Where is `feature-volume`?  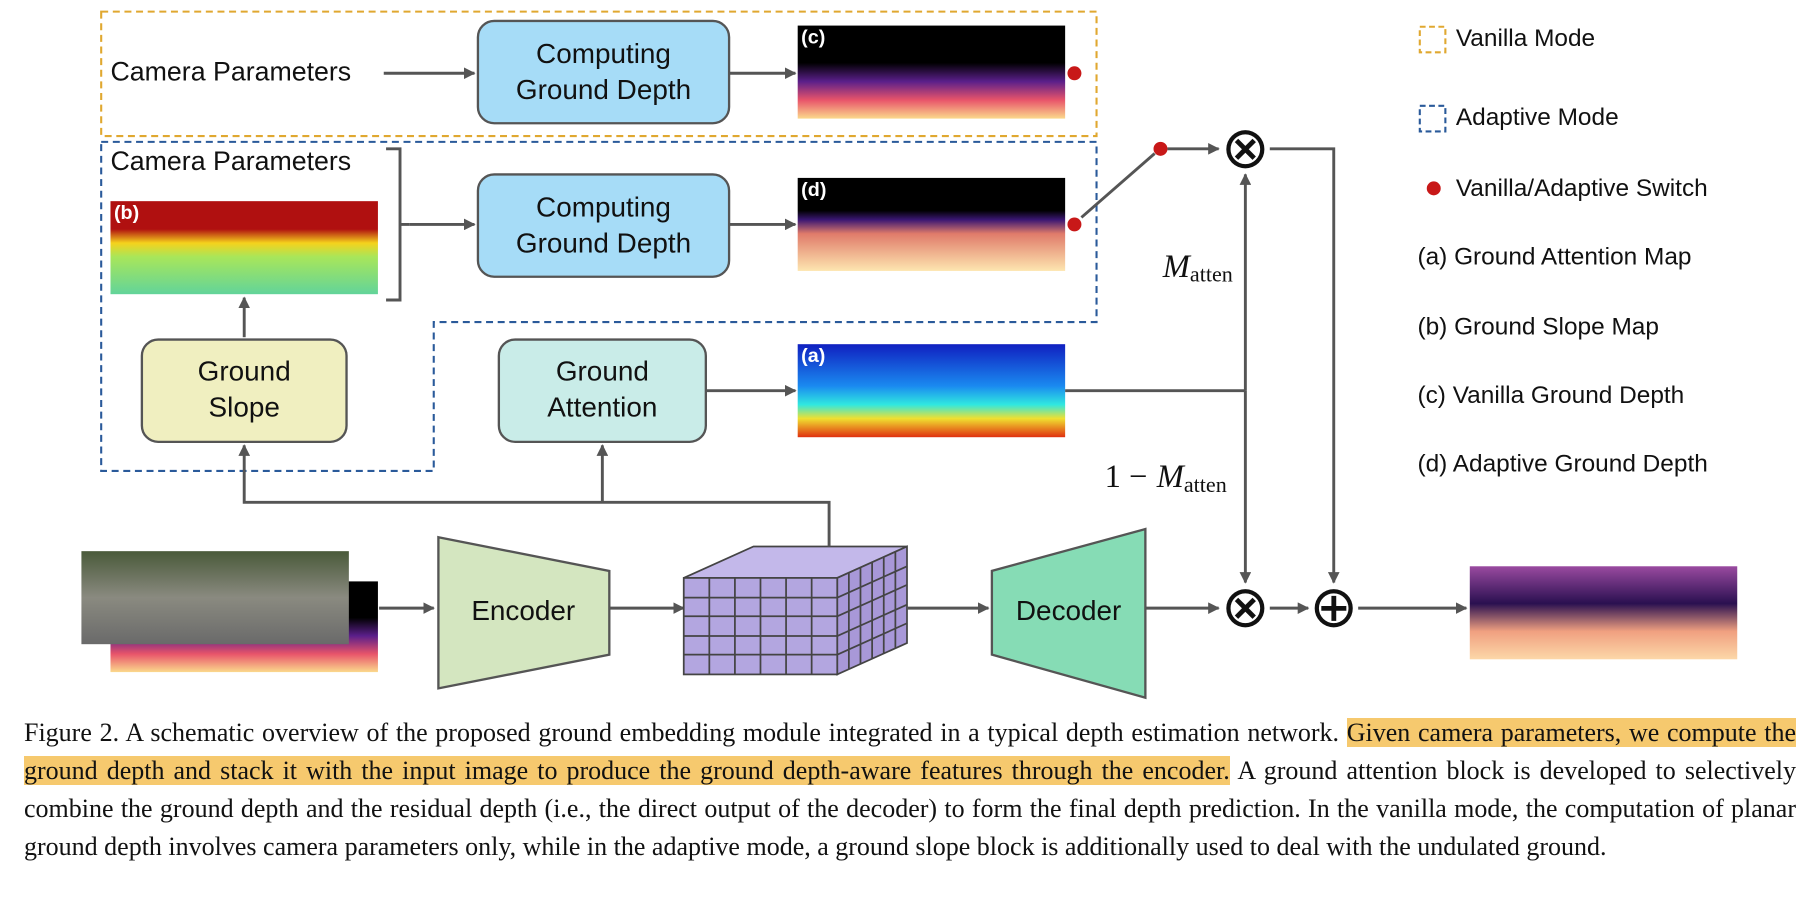
feature-volume is located at coordinates (795, 610).